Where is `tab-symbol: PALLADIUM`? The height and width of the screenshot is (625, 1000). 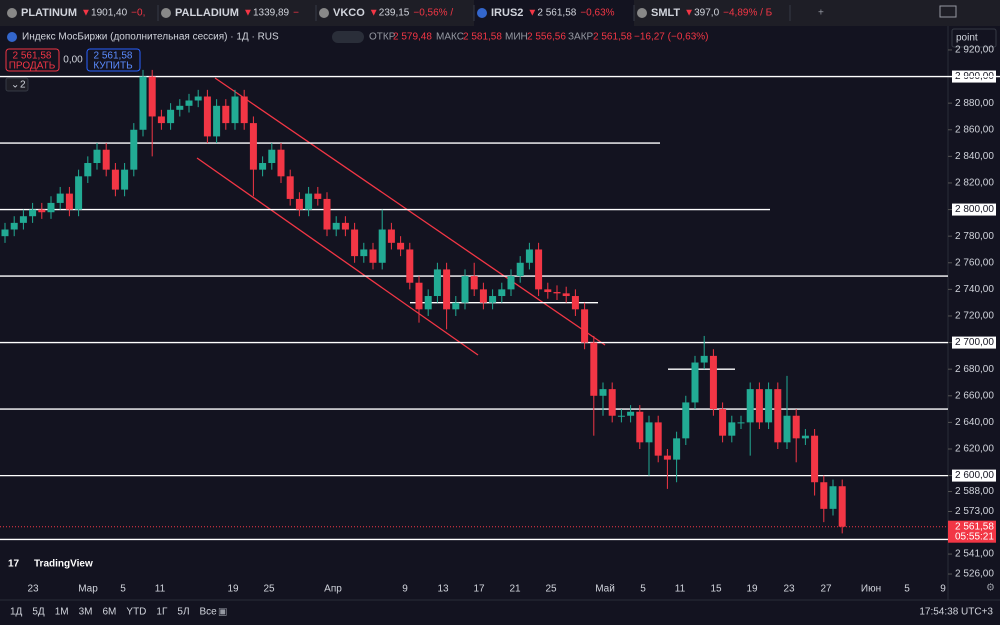 tab-symbol: PALLADIUM is located at coordinates (207, 13).